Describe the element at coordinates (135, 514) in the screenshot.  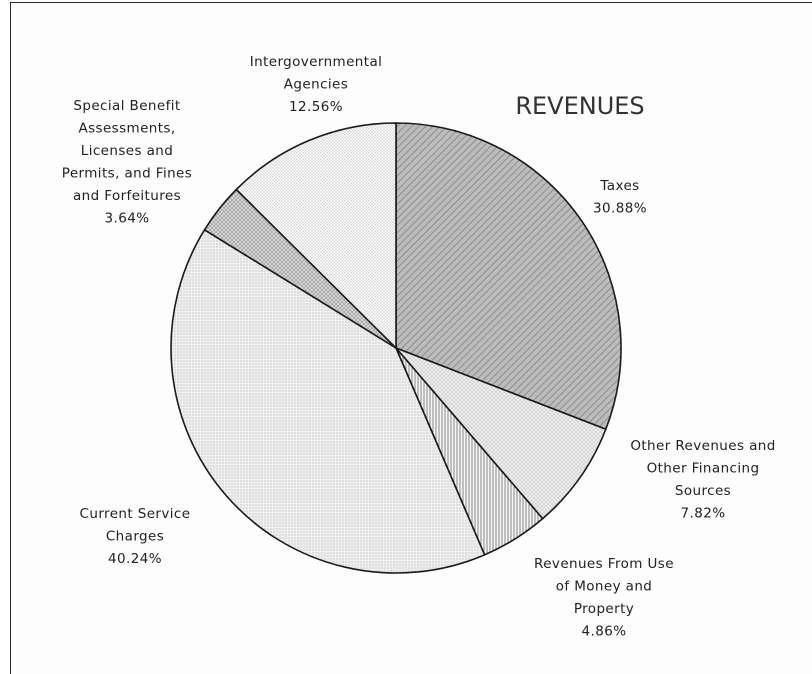
I see `slice-label-line: Current Service` at that location.